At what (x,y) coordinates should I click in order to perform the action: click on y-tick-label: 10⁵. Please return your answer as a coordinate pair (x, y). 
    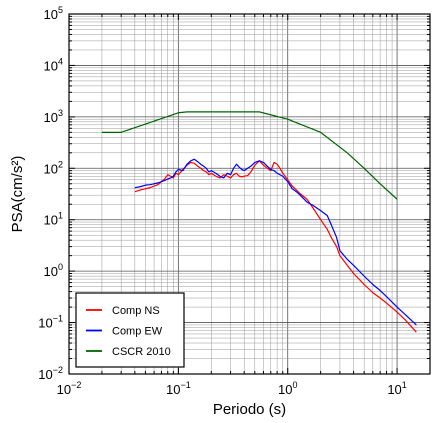
    Looking at the image, I should click on (53, 13).